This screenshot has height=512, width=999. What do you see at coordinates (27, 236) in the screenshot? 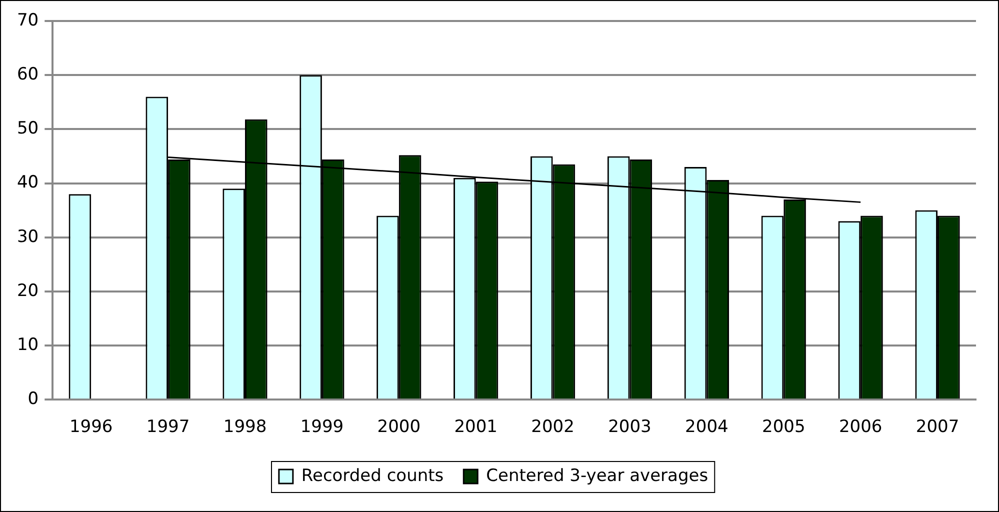
I see `y-tick-label: 30` at bounding box center [27, 236].